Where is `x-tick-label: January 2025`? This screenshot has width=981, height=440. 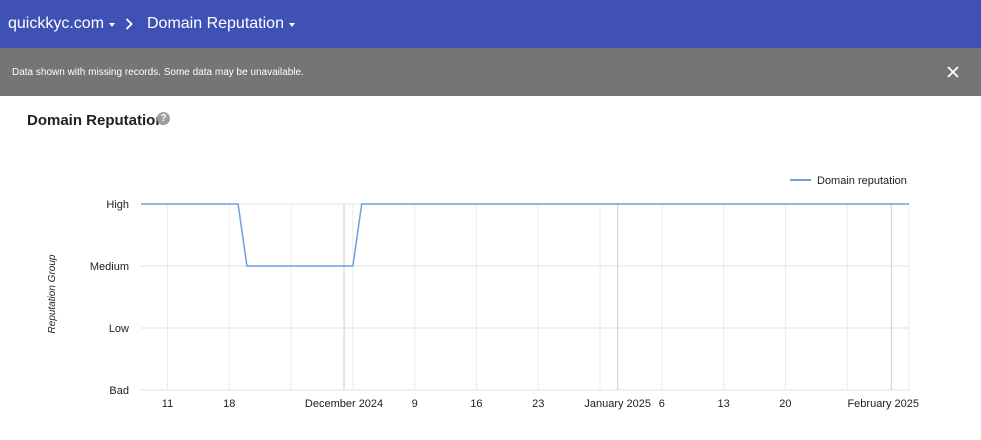
x-tick-label: January 2025 is located at coordinates (617, 404).